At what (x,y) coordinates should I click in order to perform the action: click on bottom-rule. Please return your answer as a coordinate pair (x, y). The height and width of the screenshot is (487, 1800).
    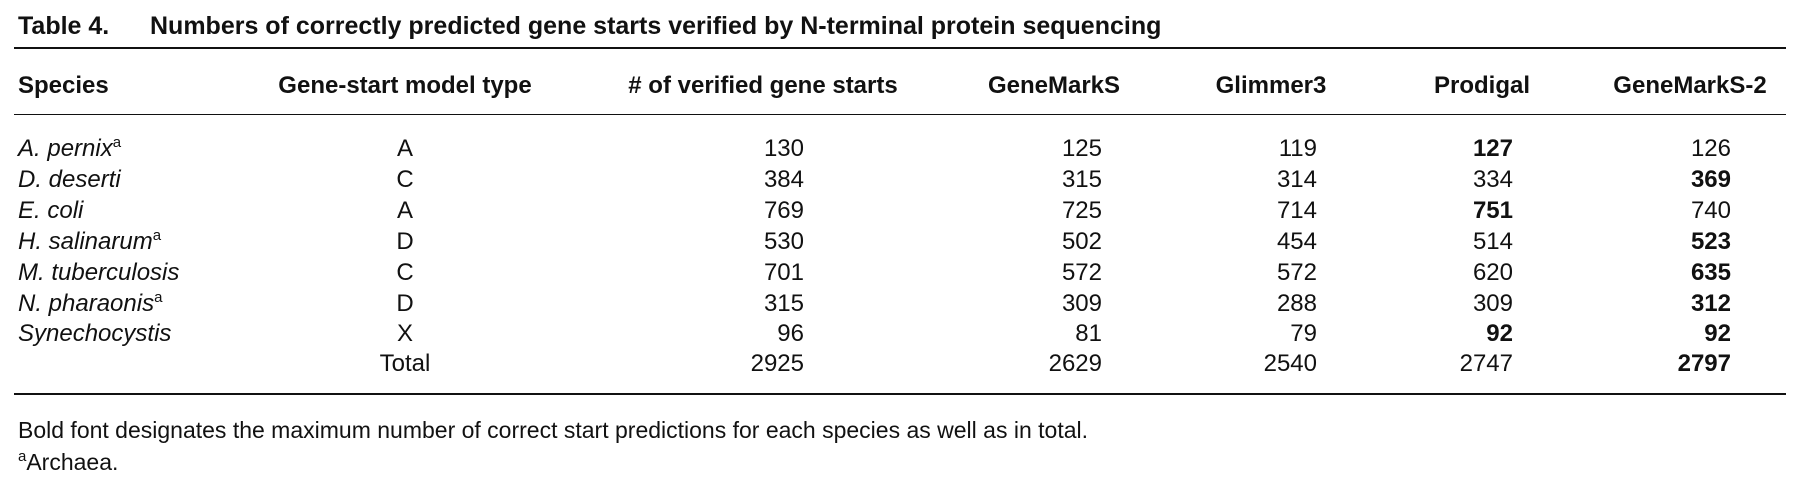
    Looking at the image, I should click on (900, 394).